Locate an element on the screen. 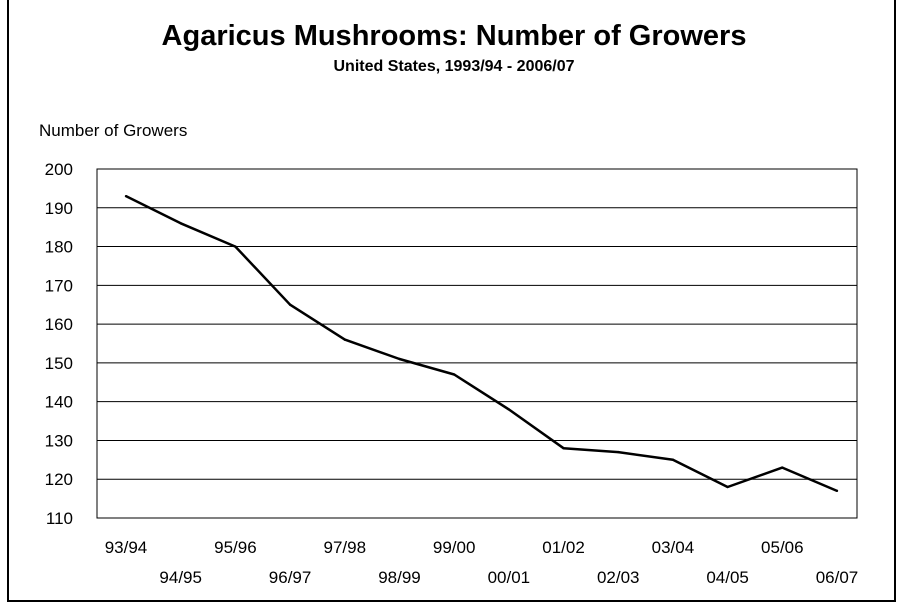 This screenshot has width=908, height=607. y-tick-label-200: 200 is located at coordinates (59, 169).